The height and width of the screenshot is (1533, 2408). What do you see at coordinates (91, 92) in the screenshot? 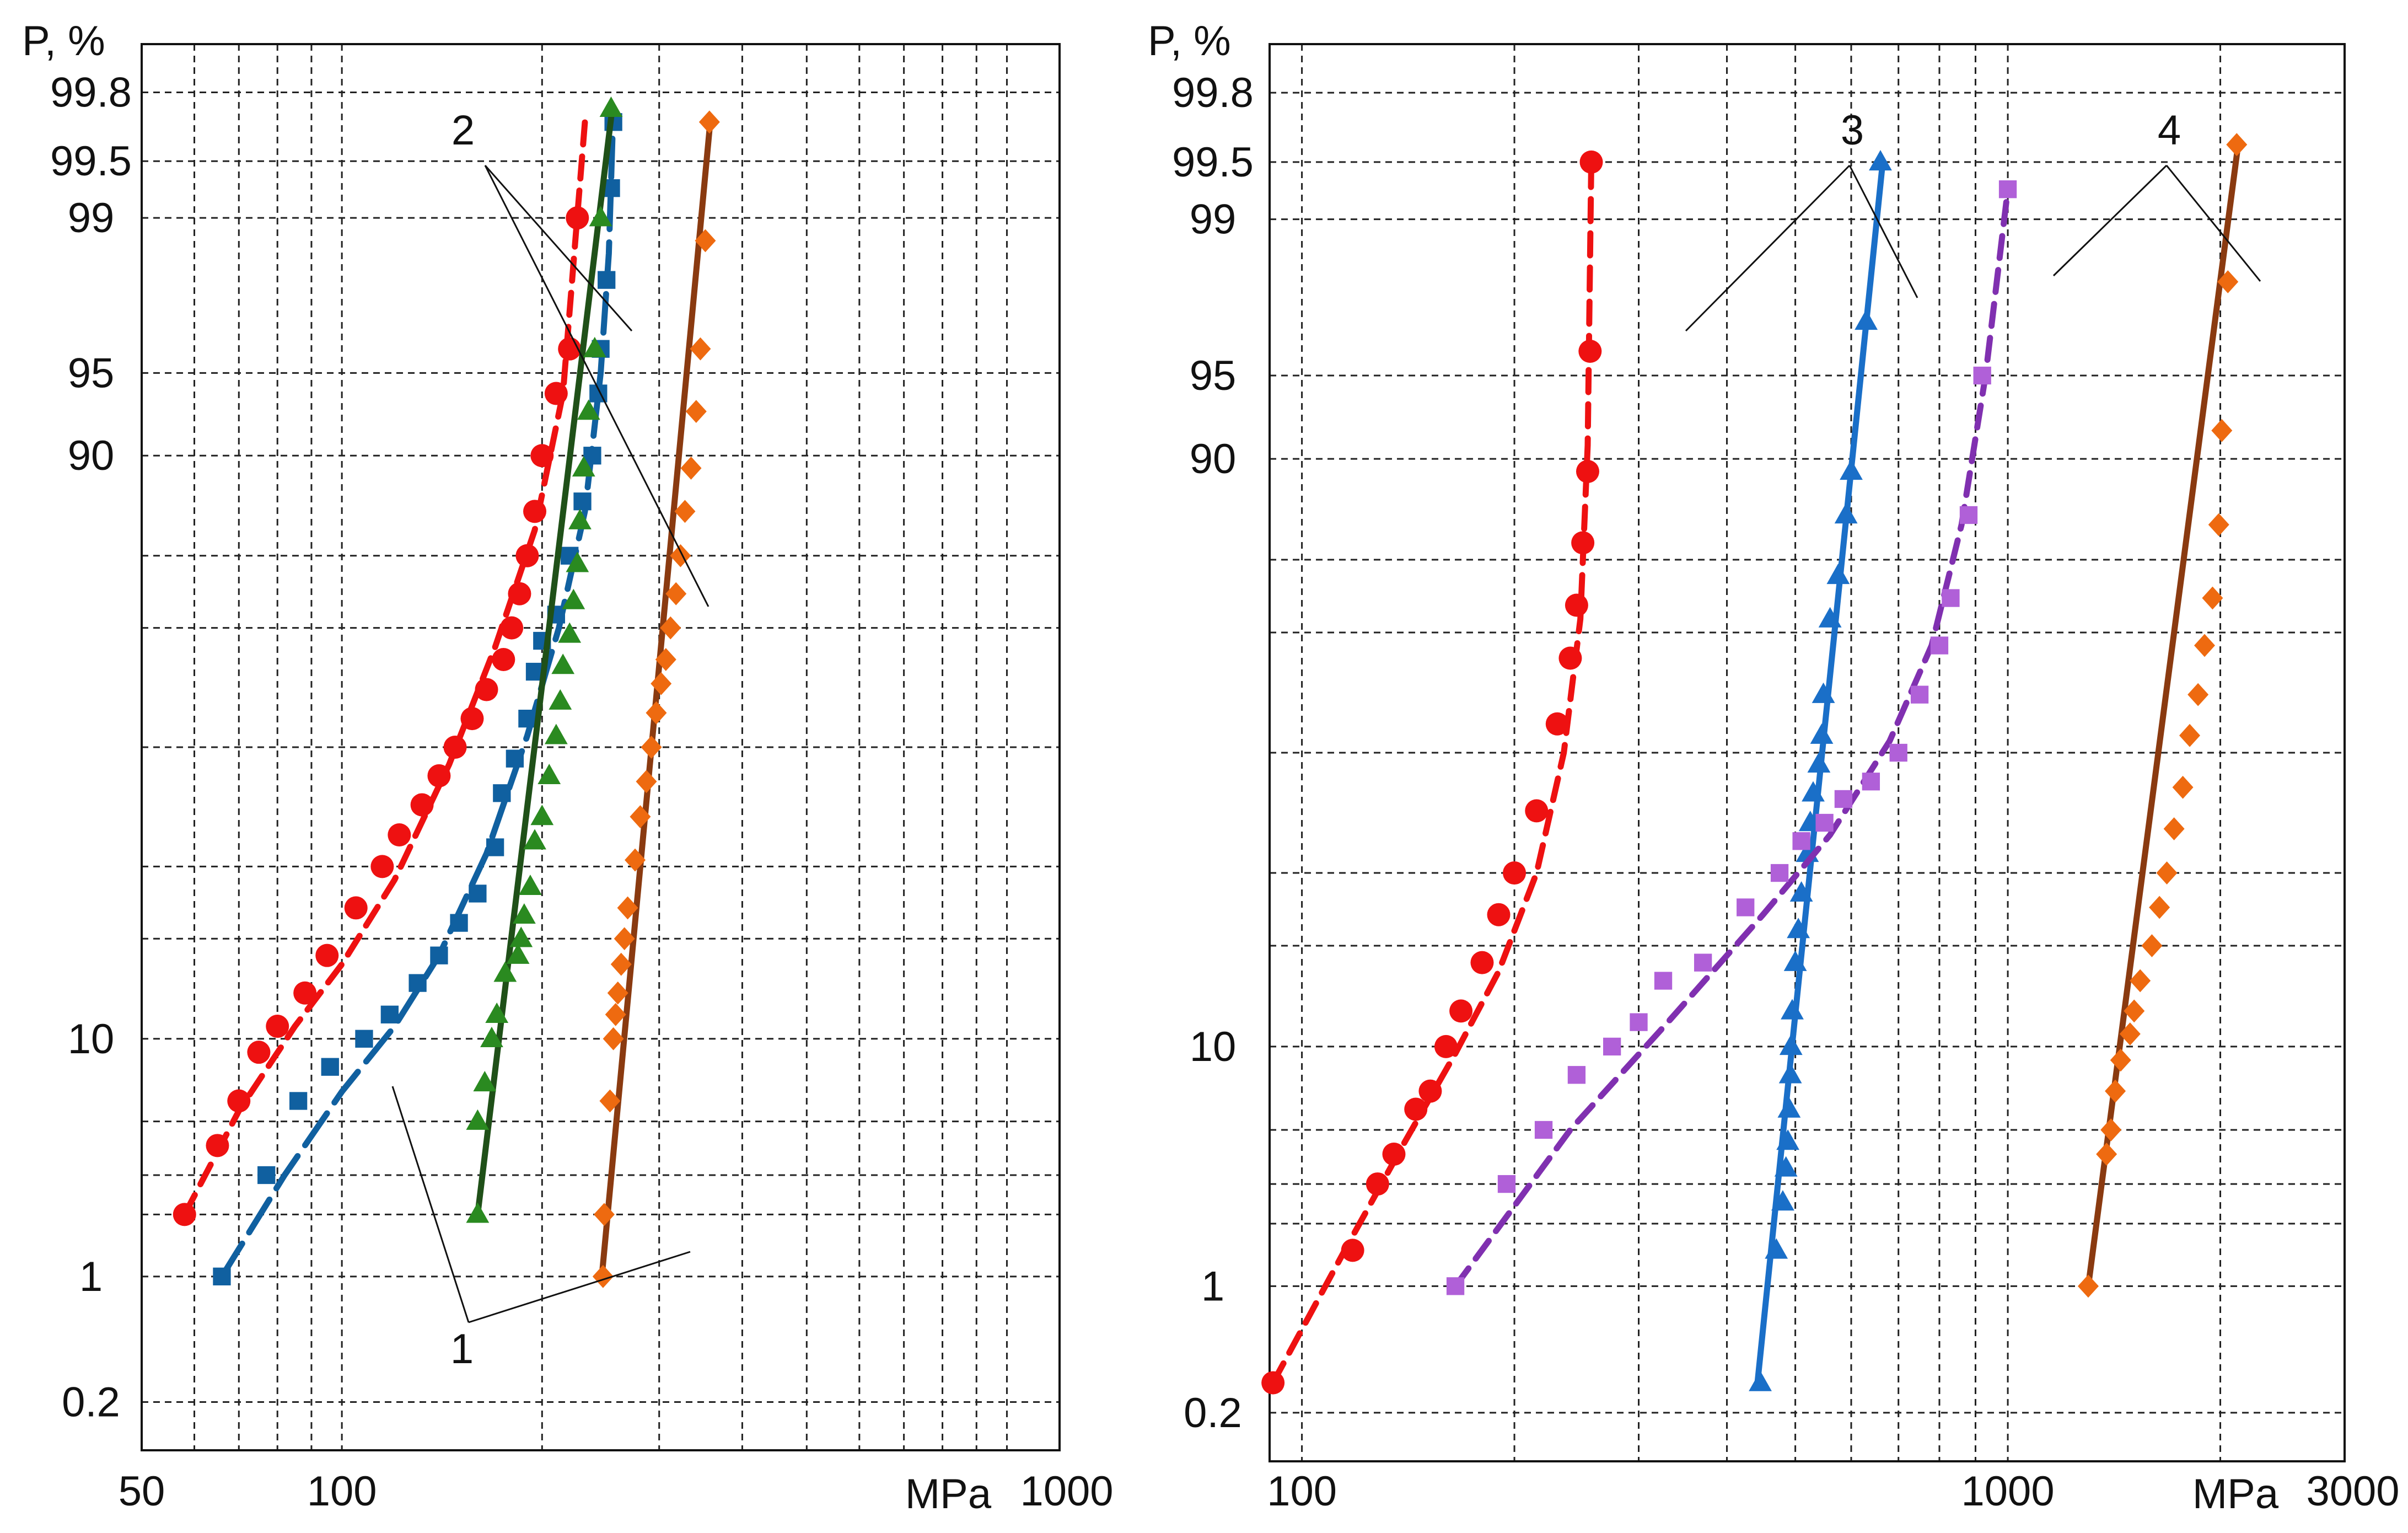
I see `y-tick-label: 99.8` at bounding box center [91, 92].